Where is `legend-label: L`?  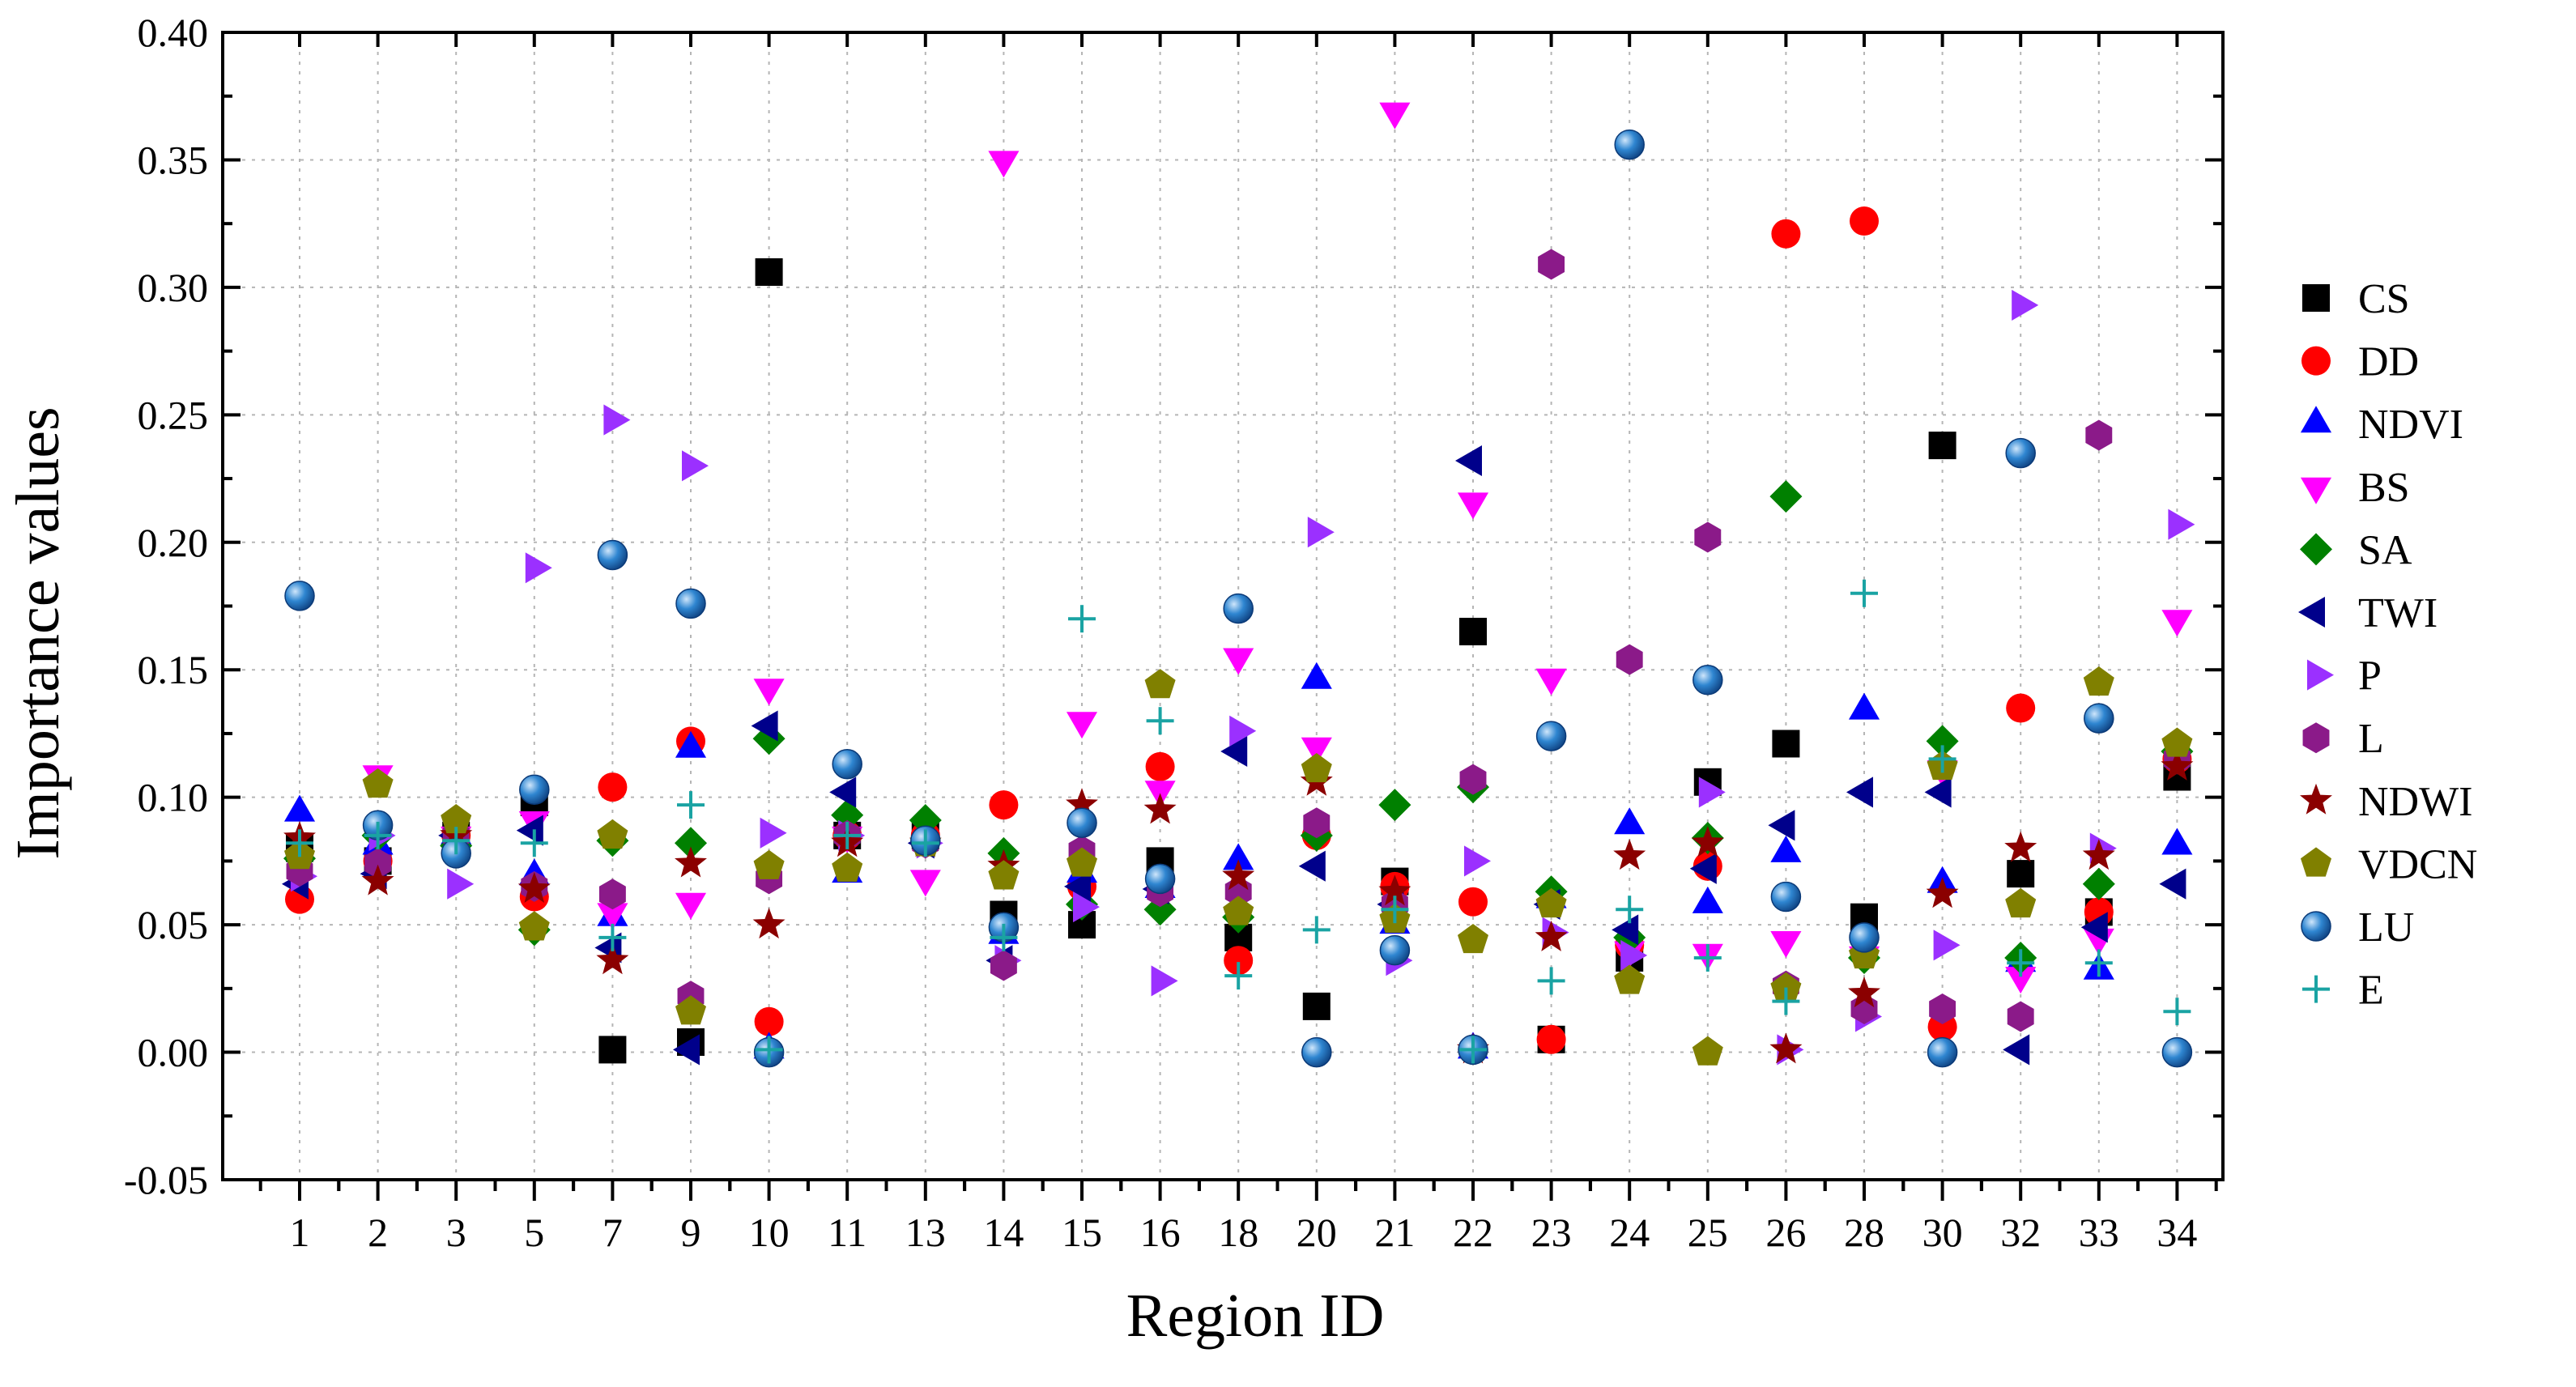
legend-label: L is located at coordinates (2371, 739).